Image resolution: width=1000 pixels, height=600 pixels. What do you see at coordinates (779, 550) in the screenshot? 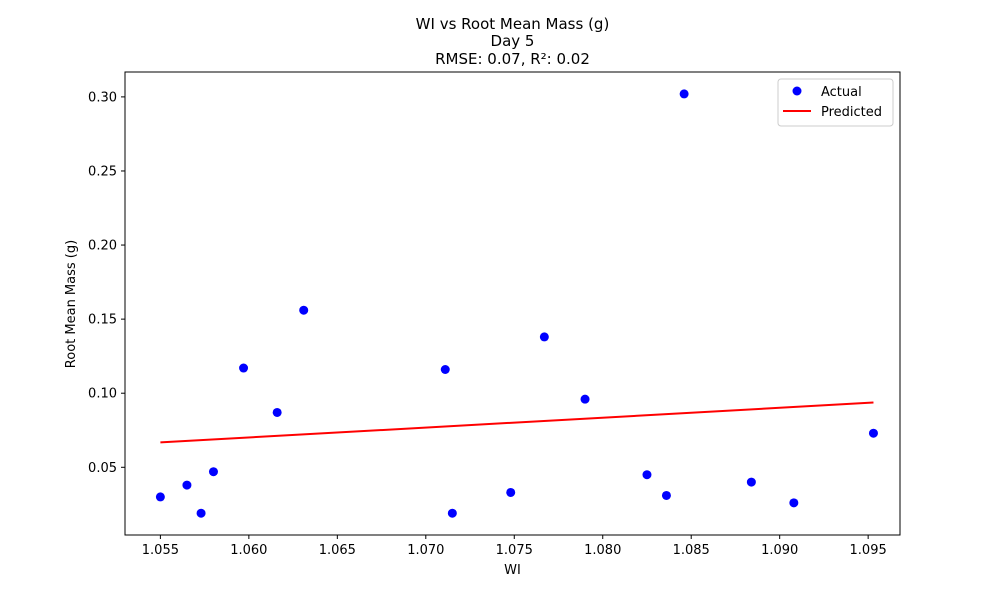
I see `x-tick-label: 1.090` at bounding box center [779, 550].